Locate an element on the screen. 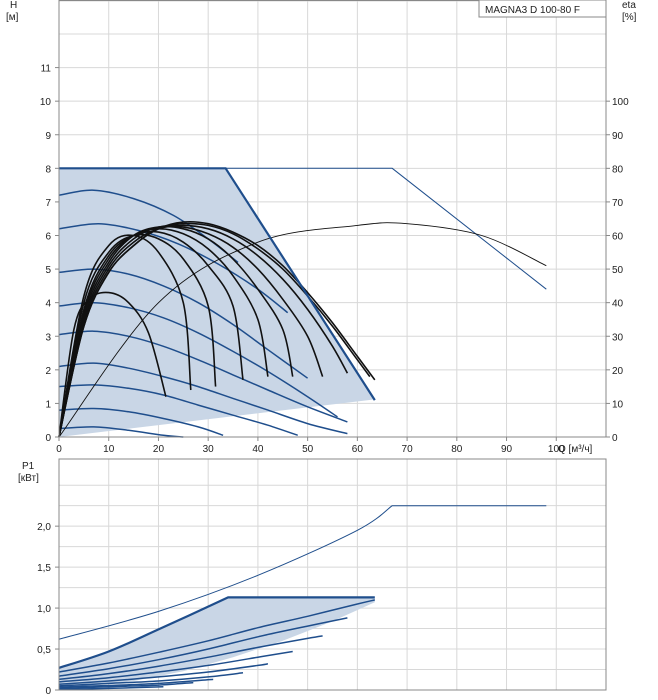  eta-y-ticks: 0 10 20 30 40 50 60 70 80 90 100 is located at coordinates (617, 270).